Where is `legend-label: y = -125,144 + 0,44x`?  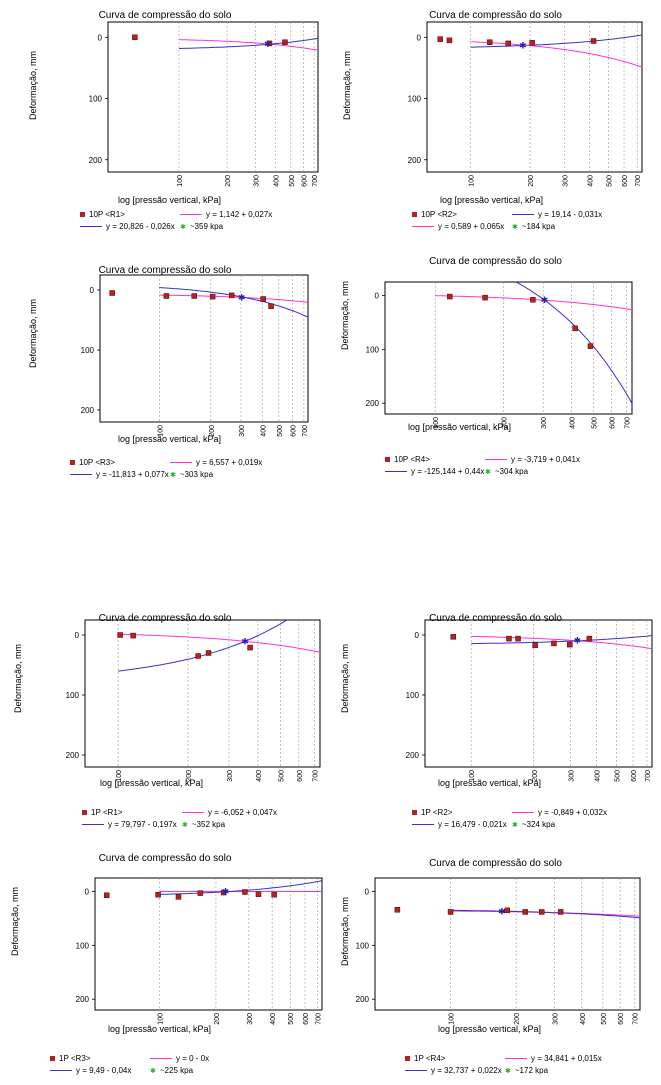 legend-label: y = -125,144 + 0,44x is located at coordinates (448, 471).